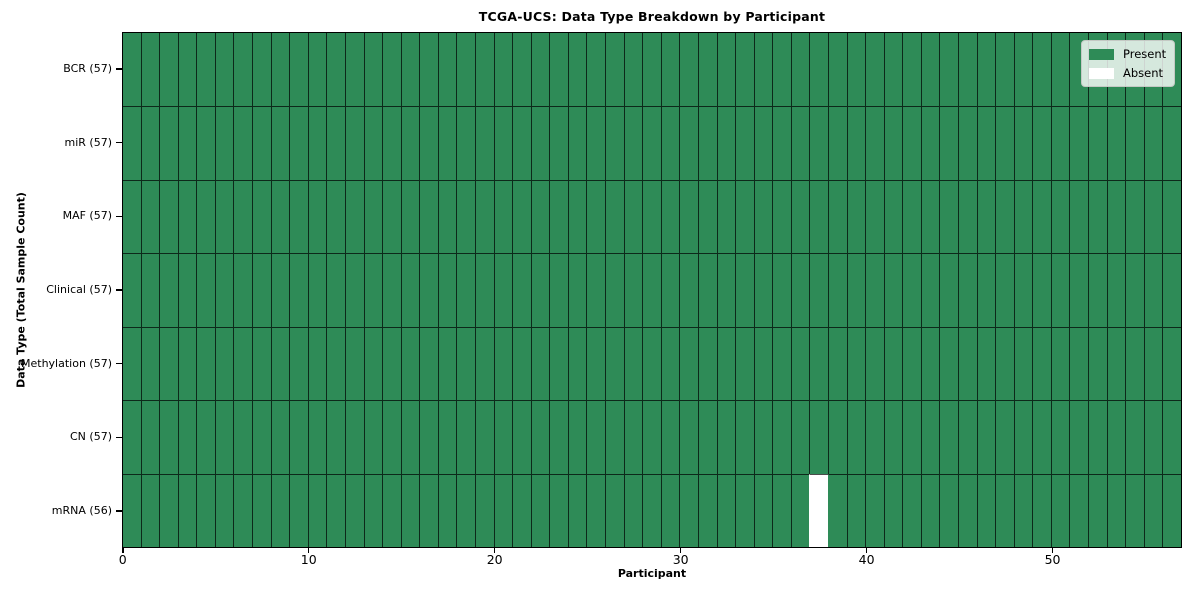  I want to click on heatmap-row-maf, so click(652, 216).